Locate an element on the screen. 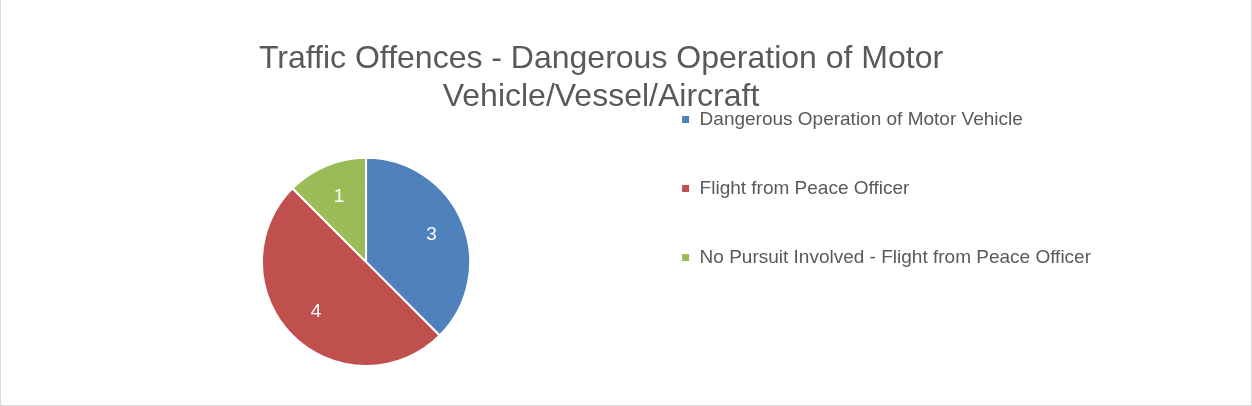  legend-label: No Pursuit Involved - Flight from Peace Officer is located at coordinates (895, 256).